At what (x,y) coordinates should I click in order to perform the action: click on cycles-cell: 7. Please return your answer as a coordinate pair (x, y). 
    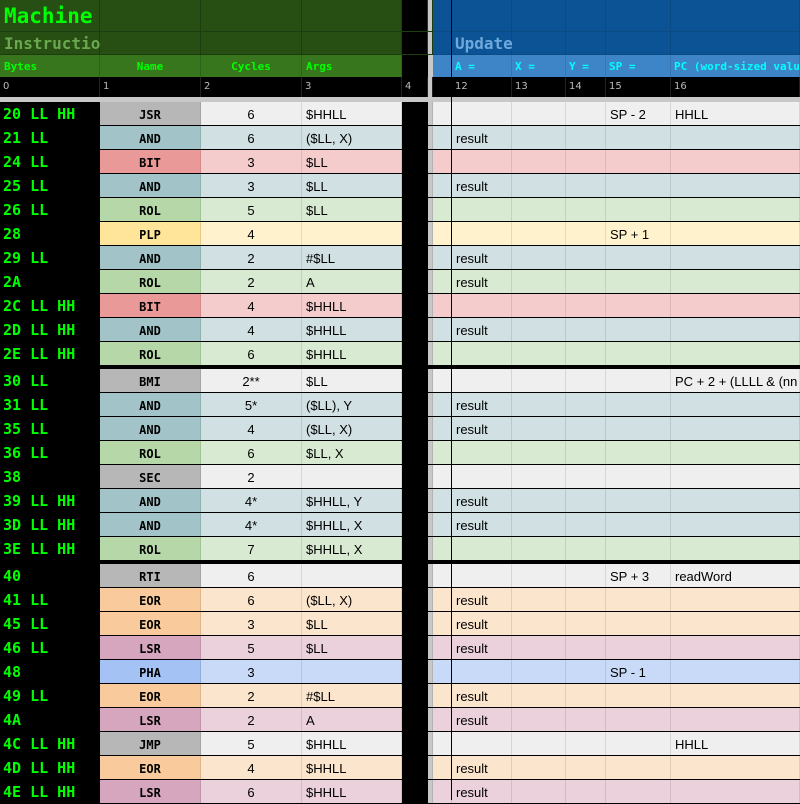
    Looking at the image, I should click on (251, 548).